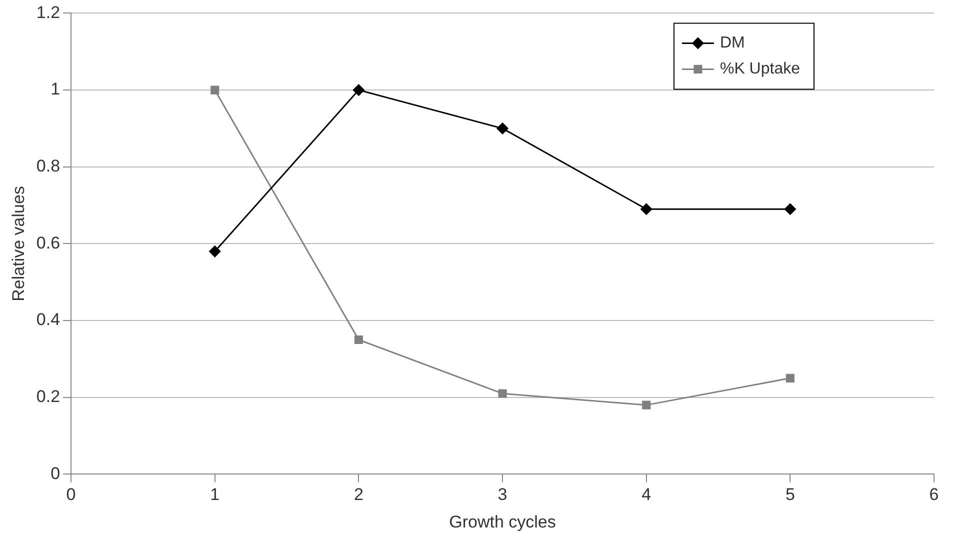 The height and width of the screenshot is (542, 964). Describe the element at coordinates (647, 494) in the screenshot. I see `x-tick-label: 4` at that location.